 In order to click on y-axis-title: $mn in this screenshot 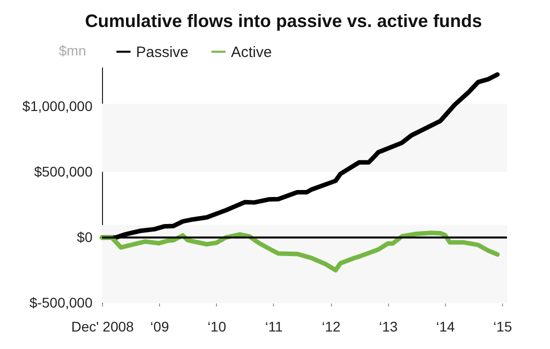, I will do `click(72, 50)`.